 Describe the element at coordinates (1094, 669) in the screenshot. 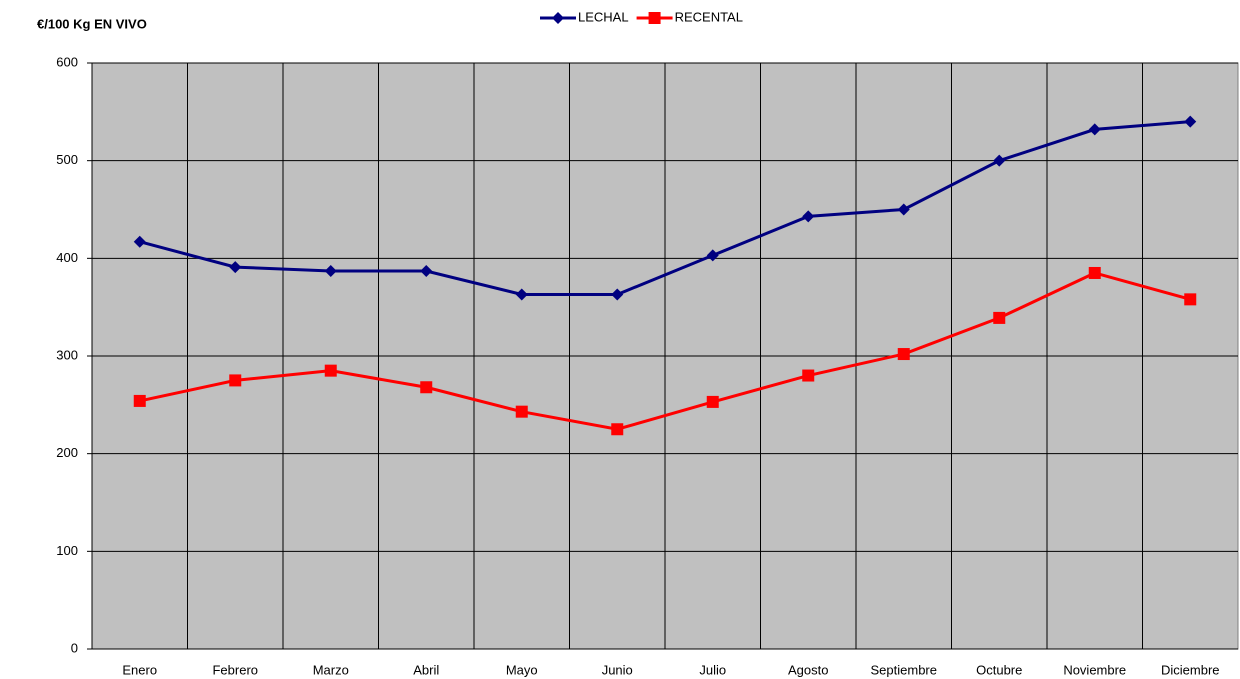

I see `x-tick-label: Noviembre` at that location.